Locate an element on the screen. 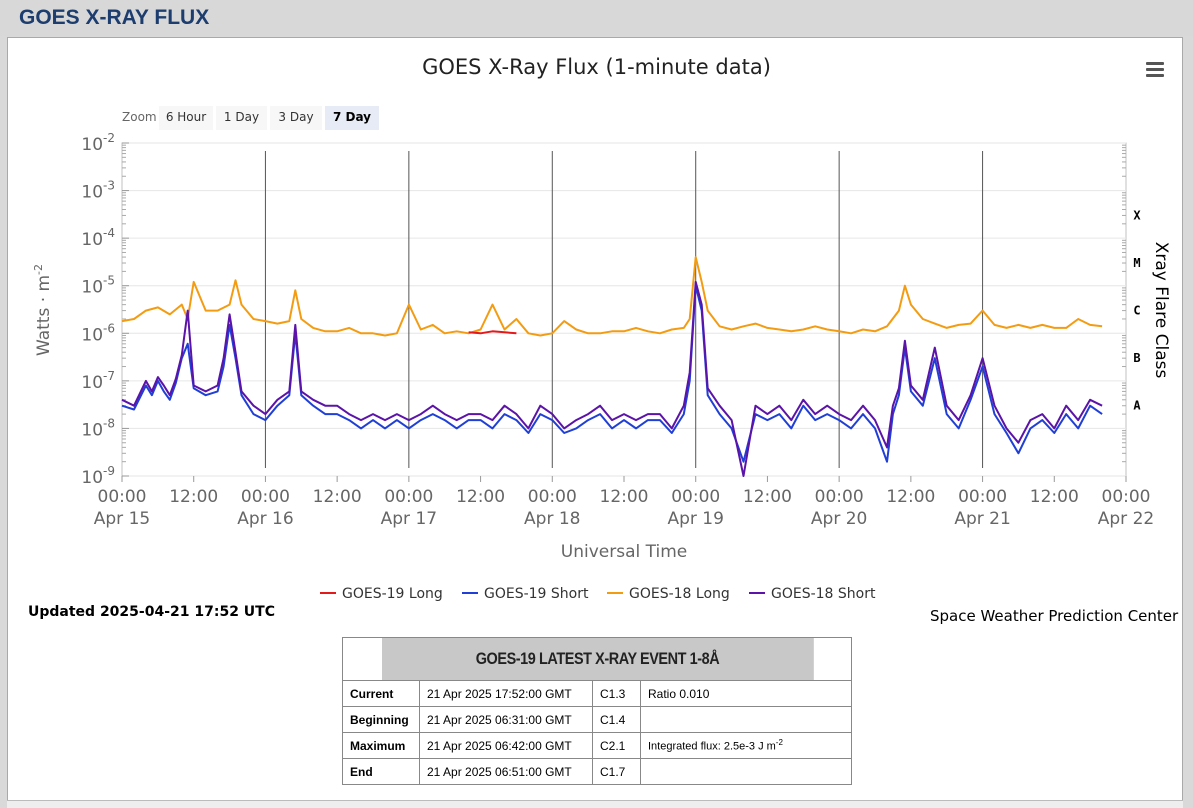  x-tick-date-label: Apr 19 is located at coordinates (695, 519).